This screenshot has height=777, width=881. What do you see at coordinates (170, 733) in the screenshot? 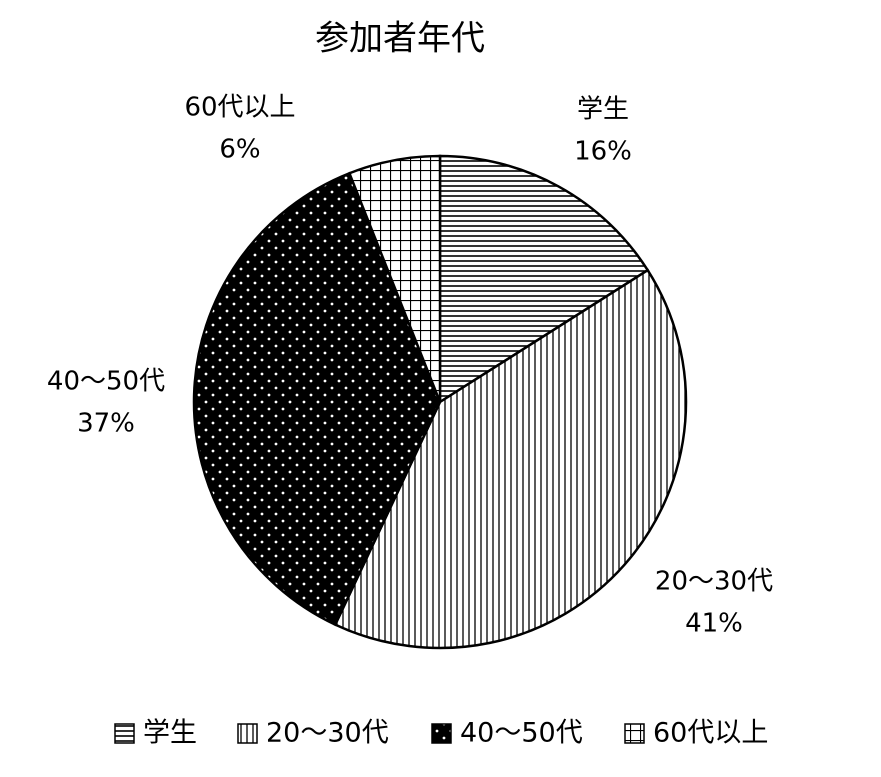
I see `legend-label: 学生` at bounding box center [170, 733].